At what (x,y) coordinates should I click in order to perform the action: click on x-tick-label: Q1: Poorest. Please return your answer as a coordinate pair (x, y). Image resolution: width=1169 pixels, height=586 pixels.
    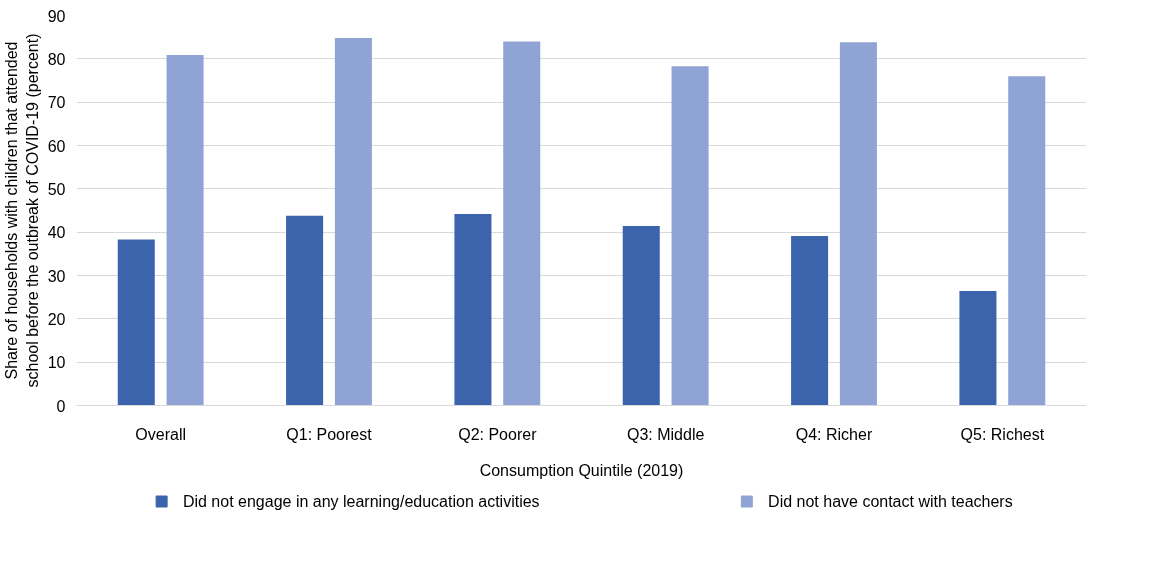
    Looking at the image, I should click on (329, 434).